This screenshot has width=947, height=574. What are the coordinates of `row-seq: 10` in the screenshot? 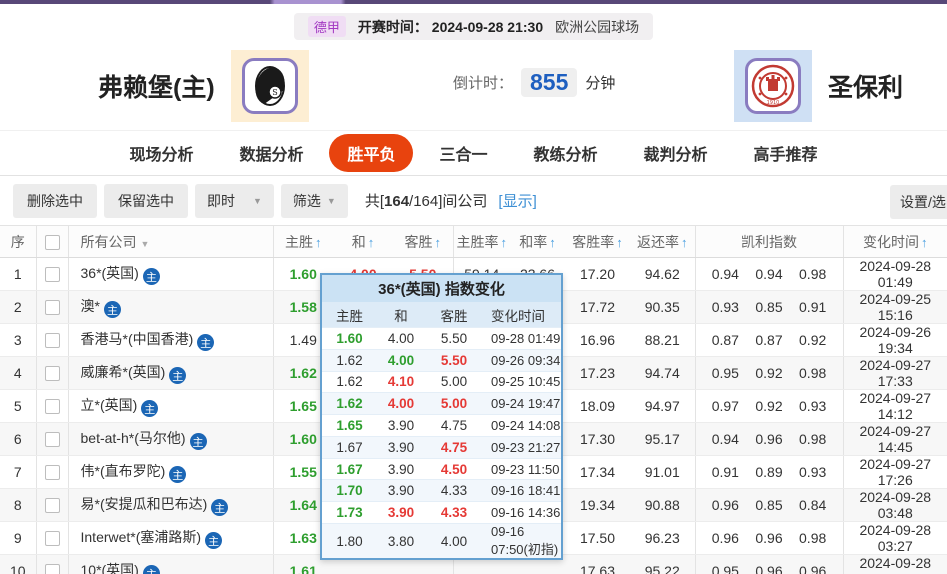 It's located at (18, 564).